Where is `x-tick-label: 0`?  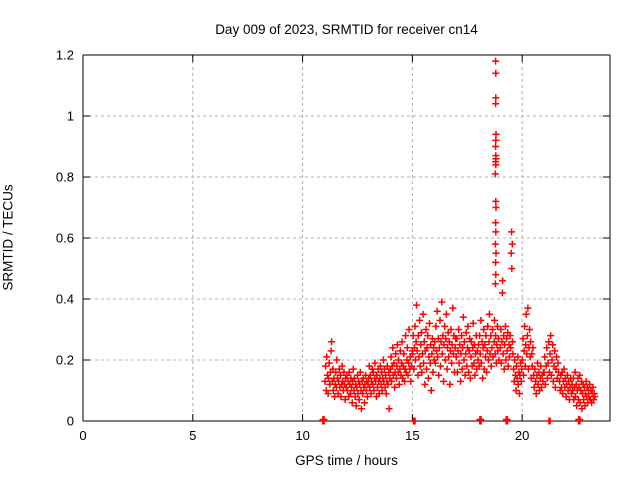 x-tick-label: 0 is located at coordinates (82, 435).